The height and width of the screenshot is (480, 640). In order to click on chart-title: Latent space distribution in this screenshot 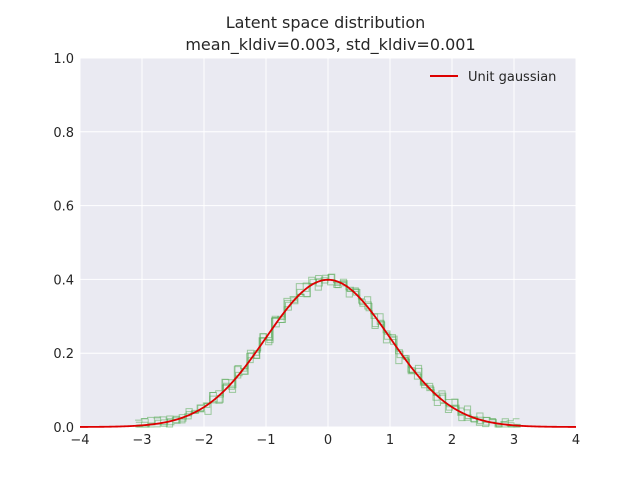, I will do `click(326, 22)`.